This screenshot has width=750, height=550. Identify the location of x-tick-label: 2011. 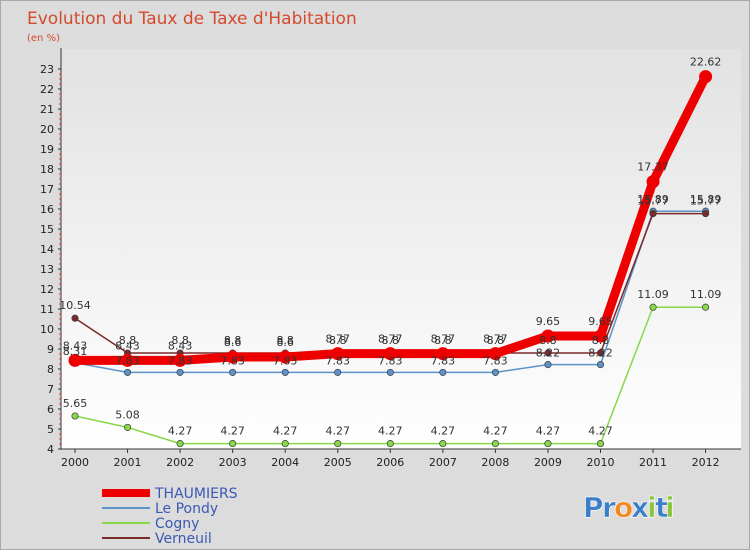
(653, 462).